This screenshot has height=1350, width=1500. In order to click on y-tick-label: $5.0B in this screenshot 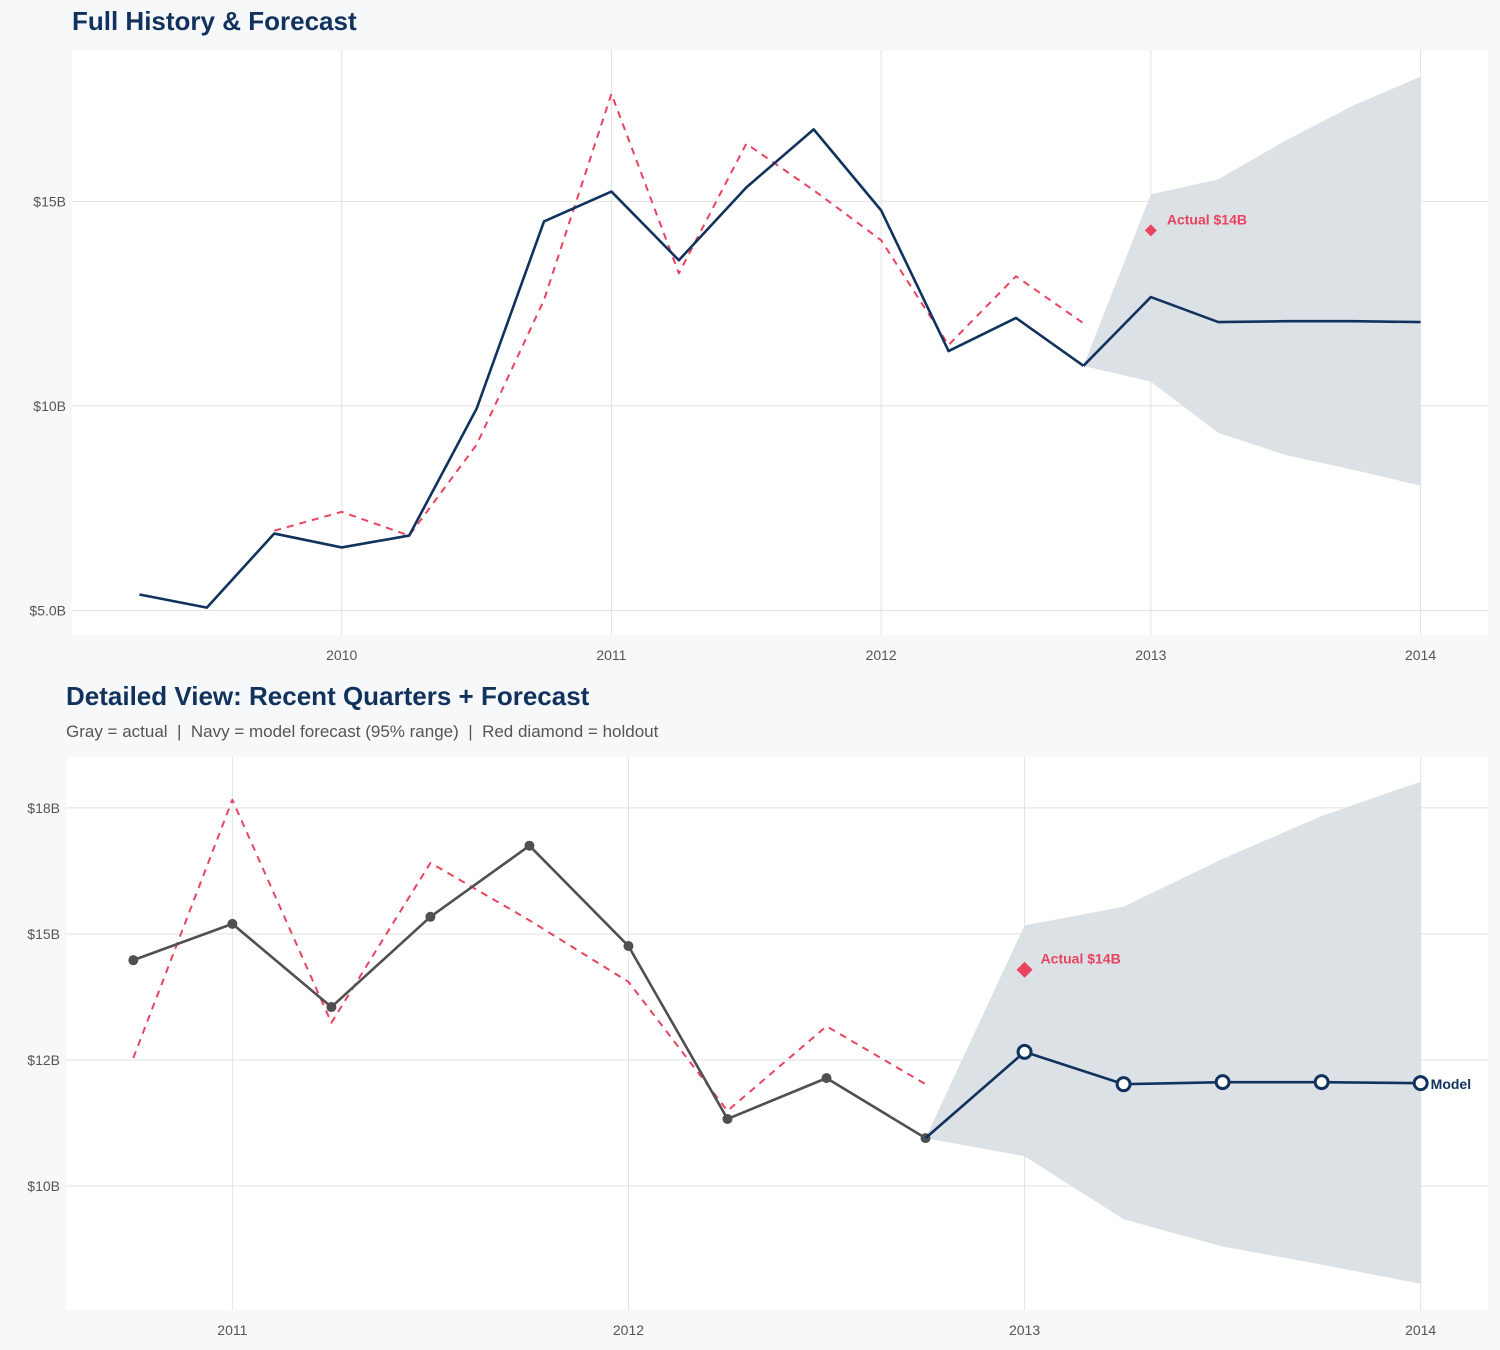, I will do `click(47, 610)`.